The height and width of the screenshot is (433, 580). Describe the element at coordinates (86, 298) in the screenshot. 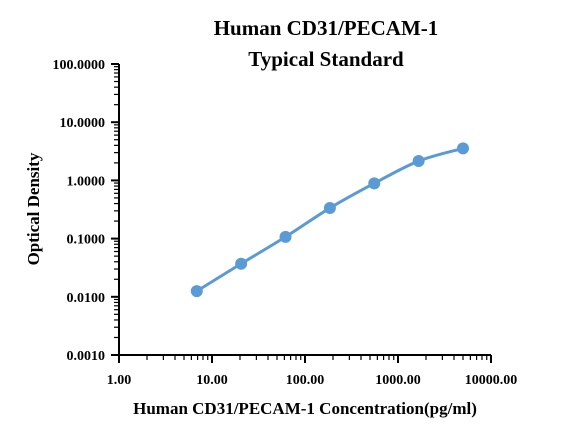

I see `y-tick-label: 0.0100` at that location.